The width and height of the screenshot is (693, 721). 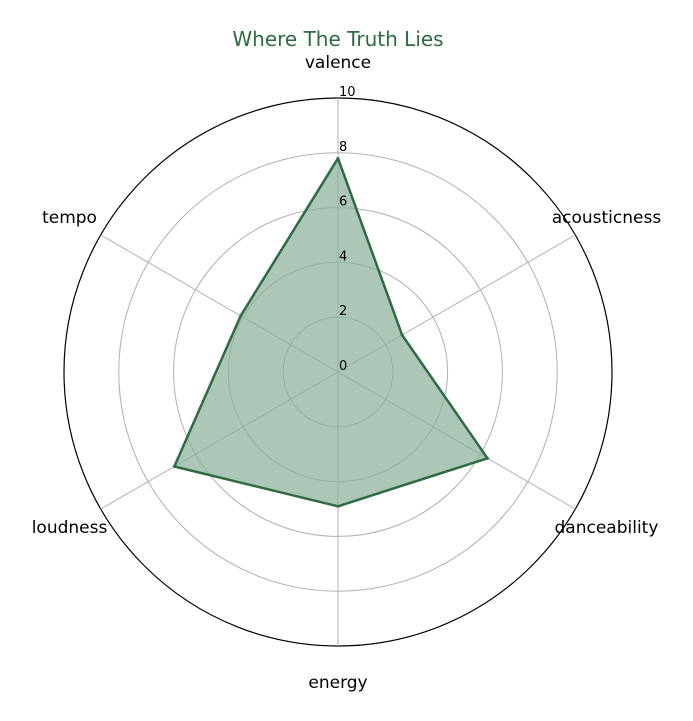 I want to click on tick-label-6: 6, so click(x=343, y=202).